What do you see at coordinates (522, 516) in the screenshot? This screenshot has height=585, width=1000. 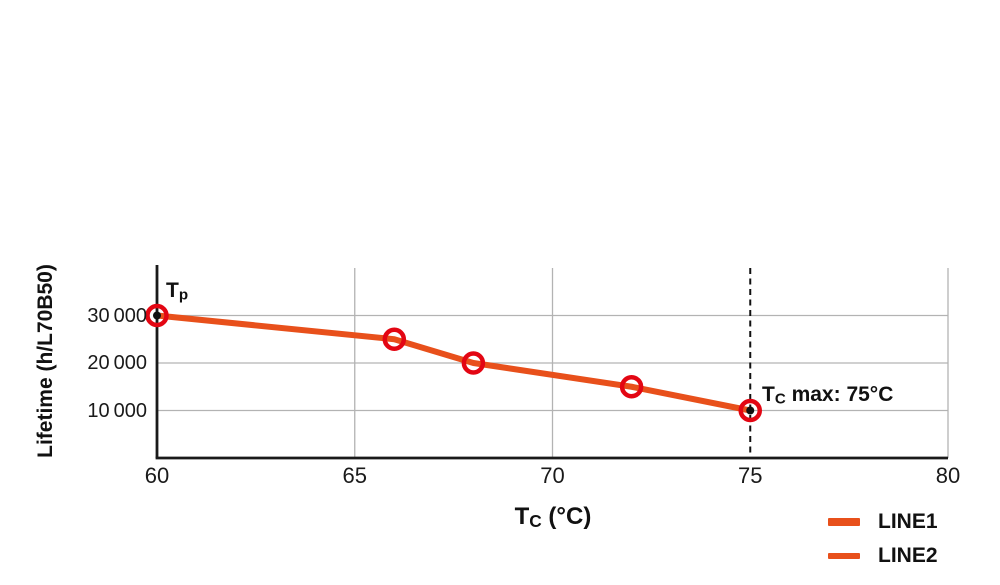 I see `x-axis-title-main: T` at bounding box center [522, 516].